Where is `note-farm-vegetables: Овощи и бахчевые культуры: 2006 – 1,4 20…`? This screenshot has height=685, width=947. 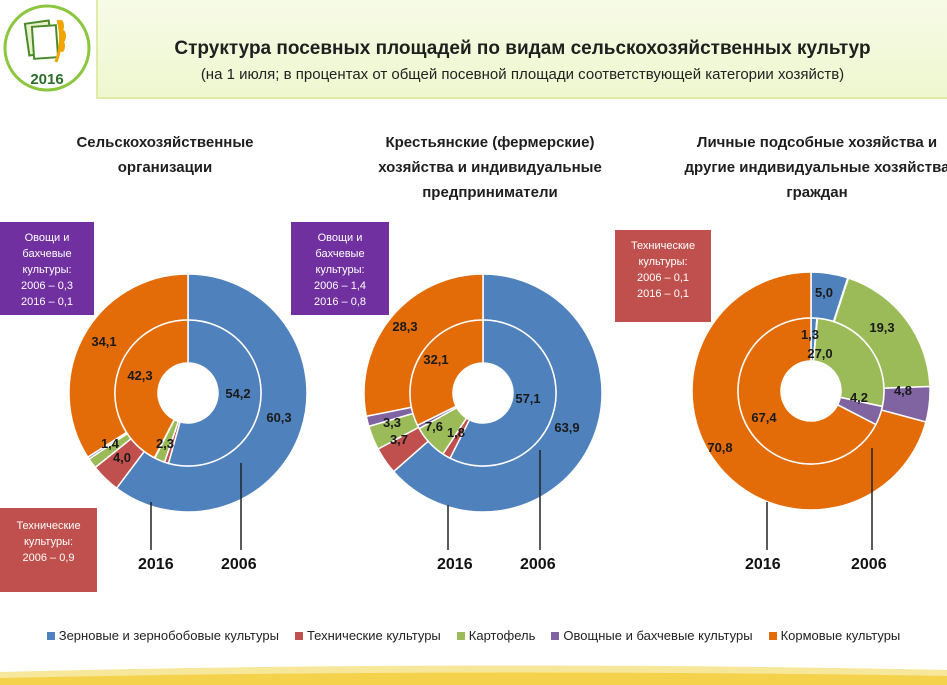 note-farm-vegetables: Овощи и бахчевые культуры: 2006 – 1,4 20… is located at coordinates (340, 268).